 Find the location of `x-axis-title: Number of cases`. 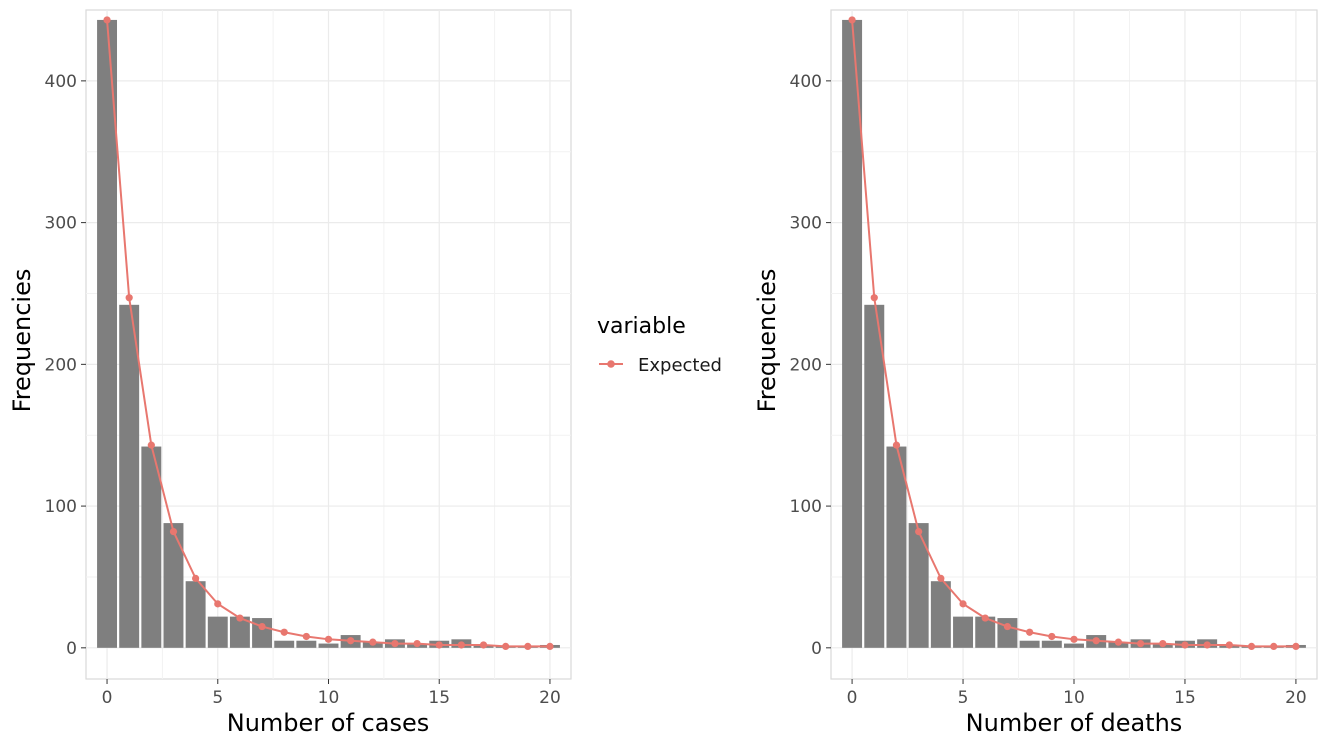

x-axis-title: Number of cases is located at coordinates (328, 723).